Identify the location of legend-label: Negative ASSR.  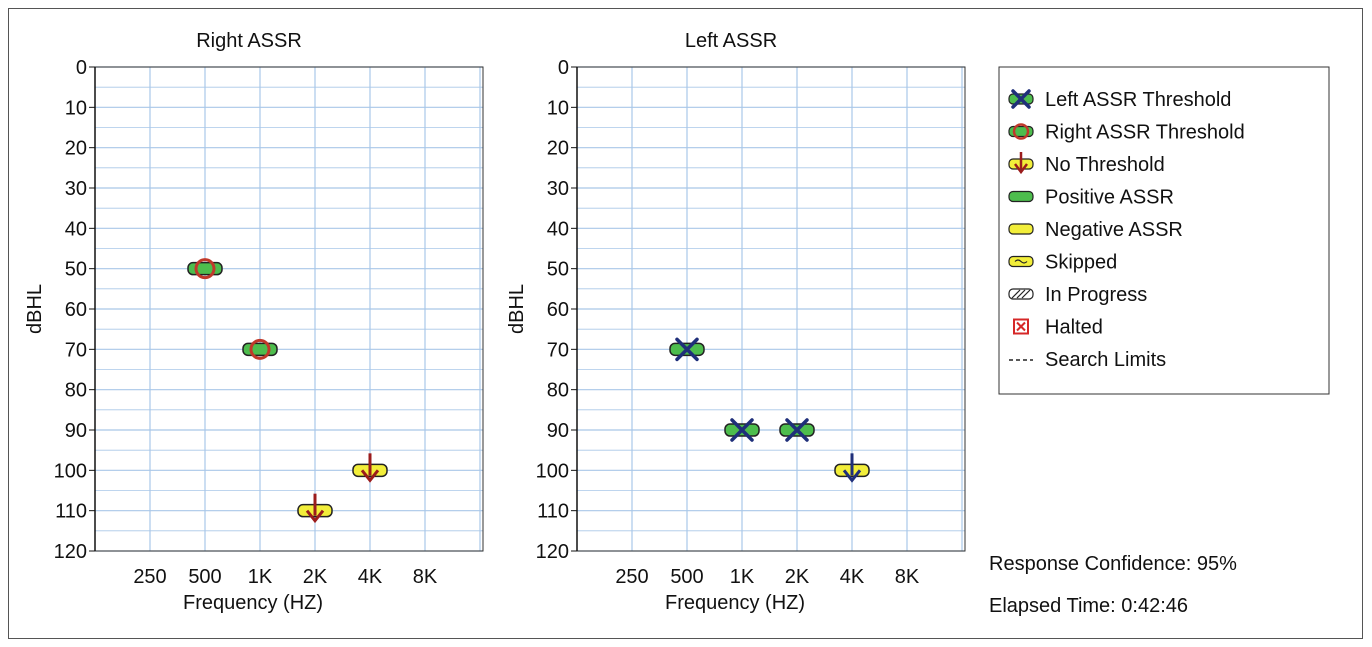
(1114, 230).